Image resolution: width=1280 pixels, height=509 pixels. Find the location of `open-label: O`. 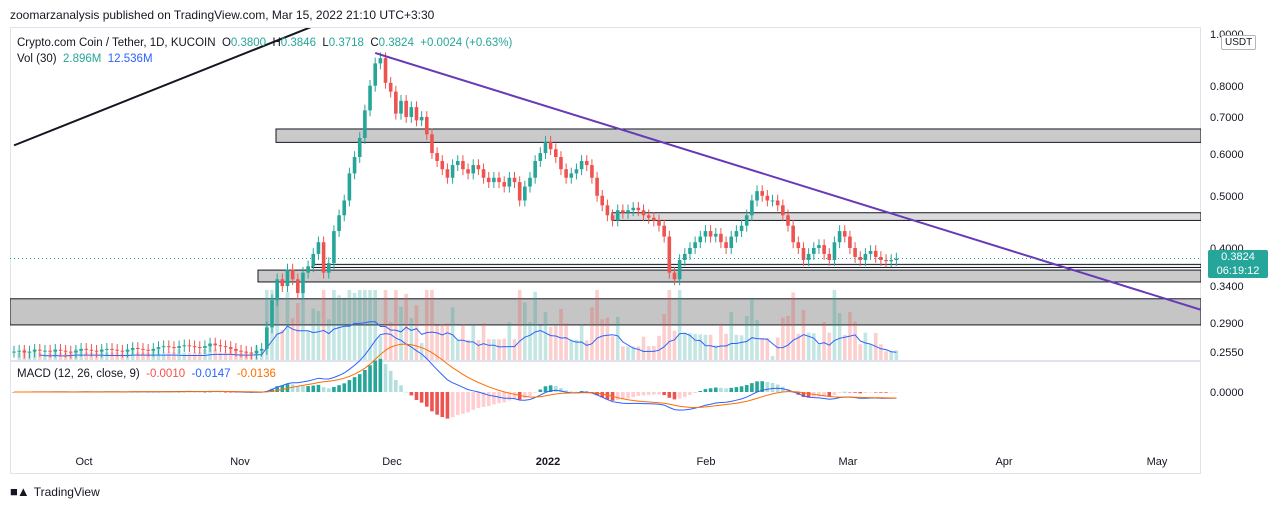

open-label: O is located at coordinates (226, 43).